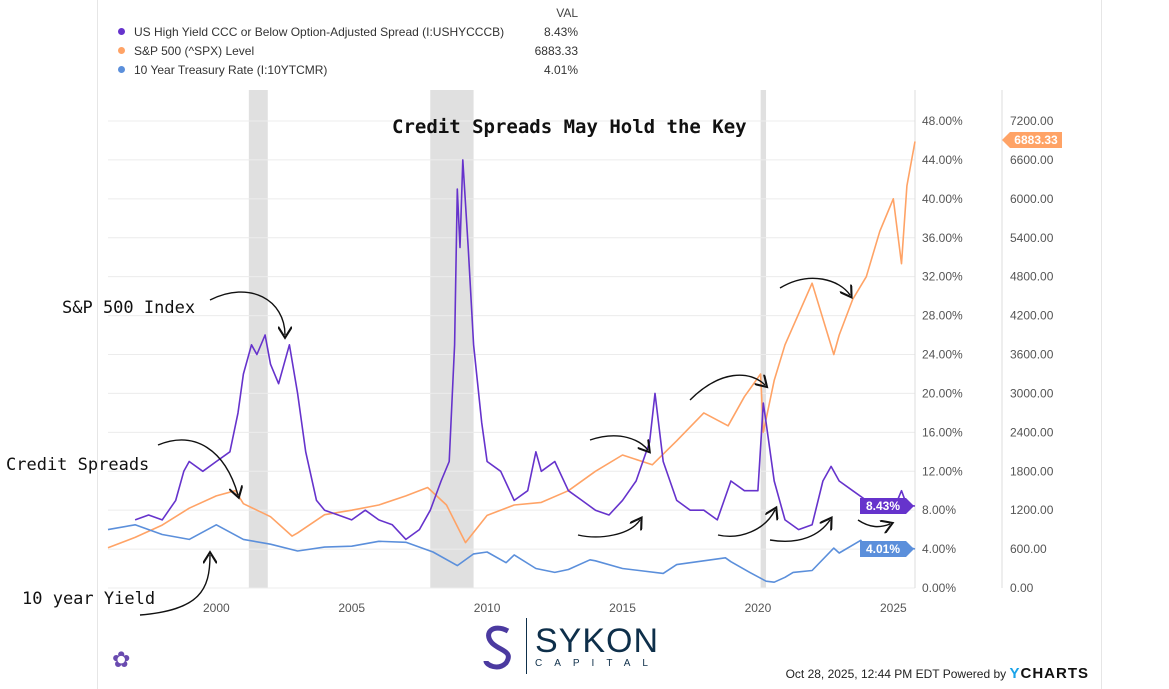 Image resolution: width=1169 pixels, height=689 pixels. What do you see at coordinates (194, 50) in the screenshot?
I see `legend-label: S&P 500 (^SPX) Level` at bounding box center [194, 50].